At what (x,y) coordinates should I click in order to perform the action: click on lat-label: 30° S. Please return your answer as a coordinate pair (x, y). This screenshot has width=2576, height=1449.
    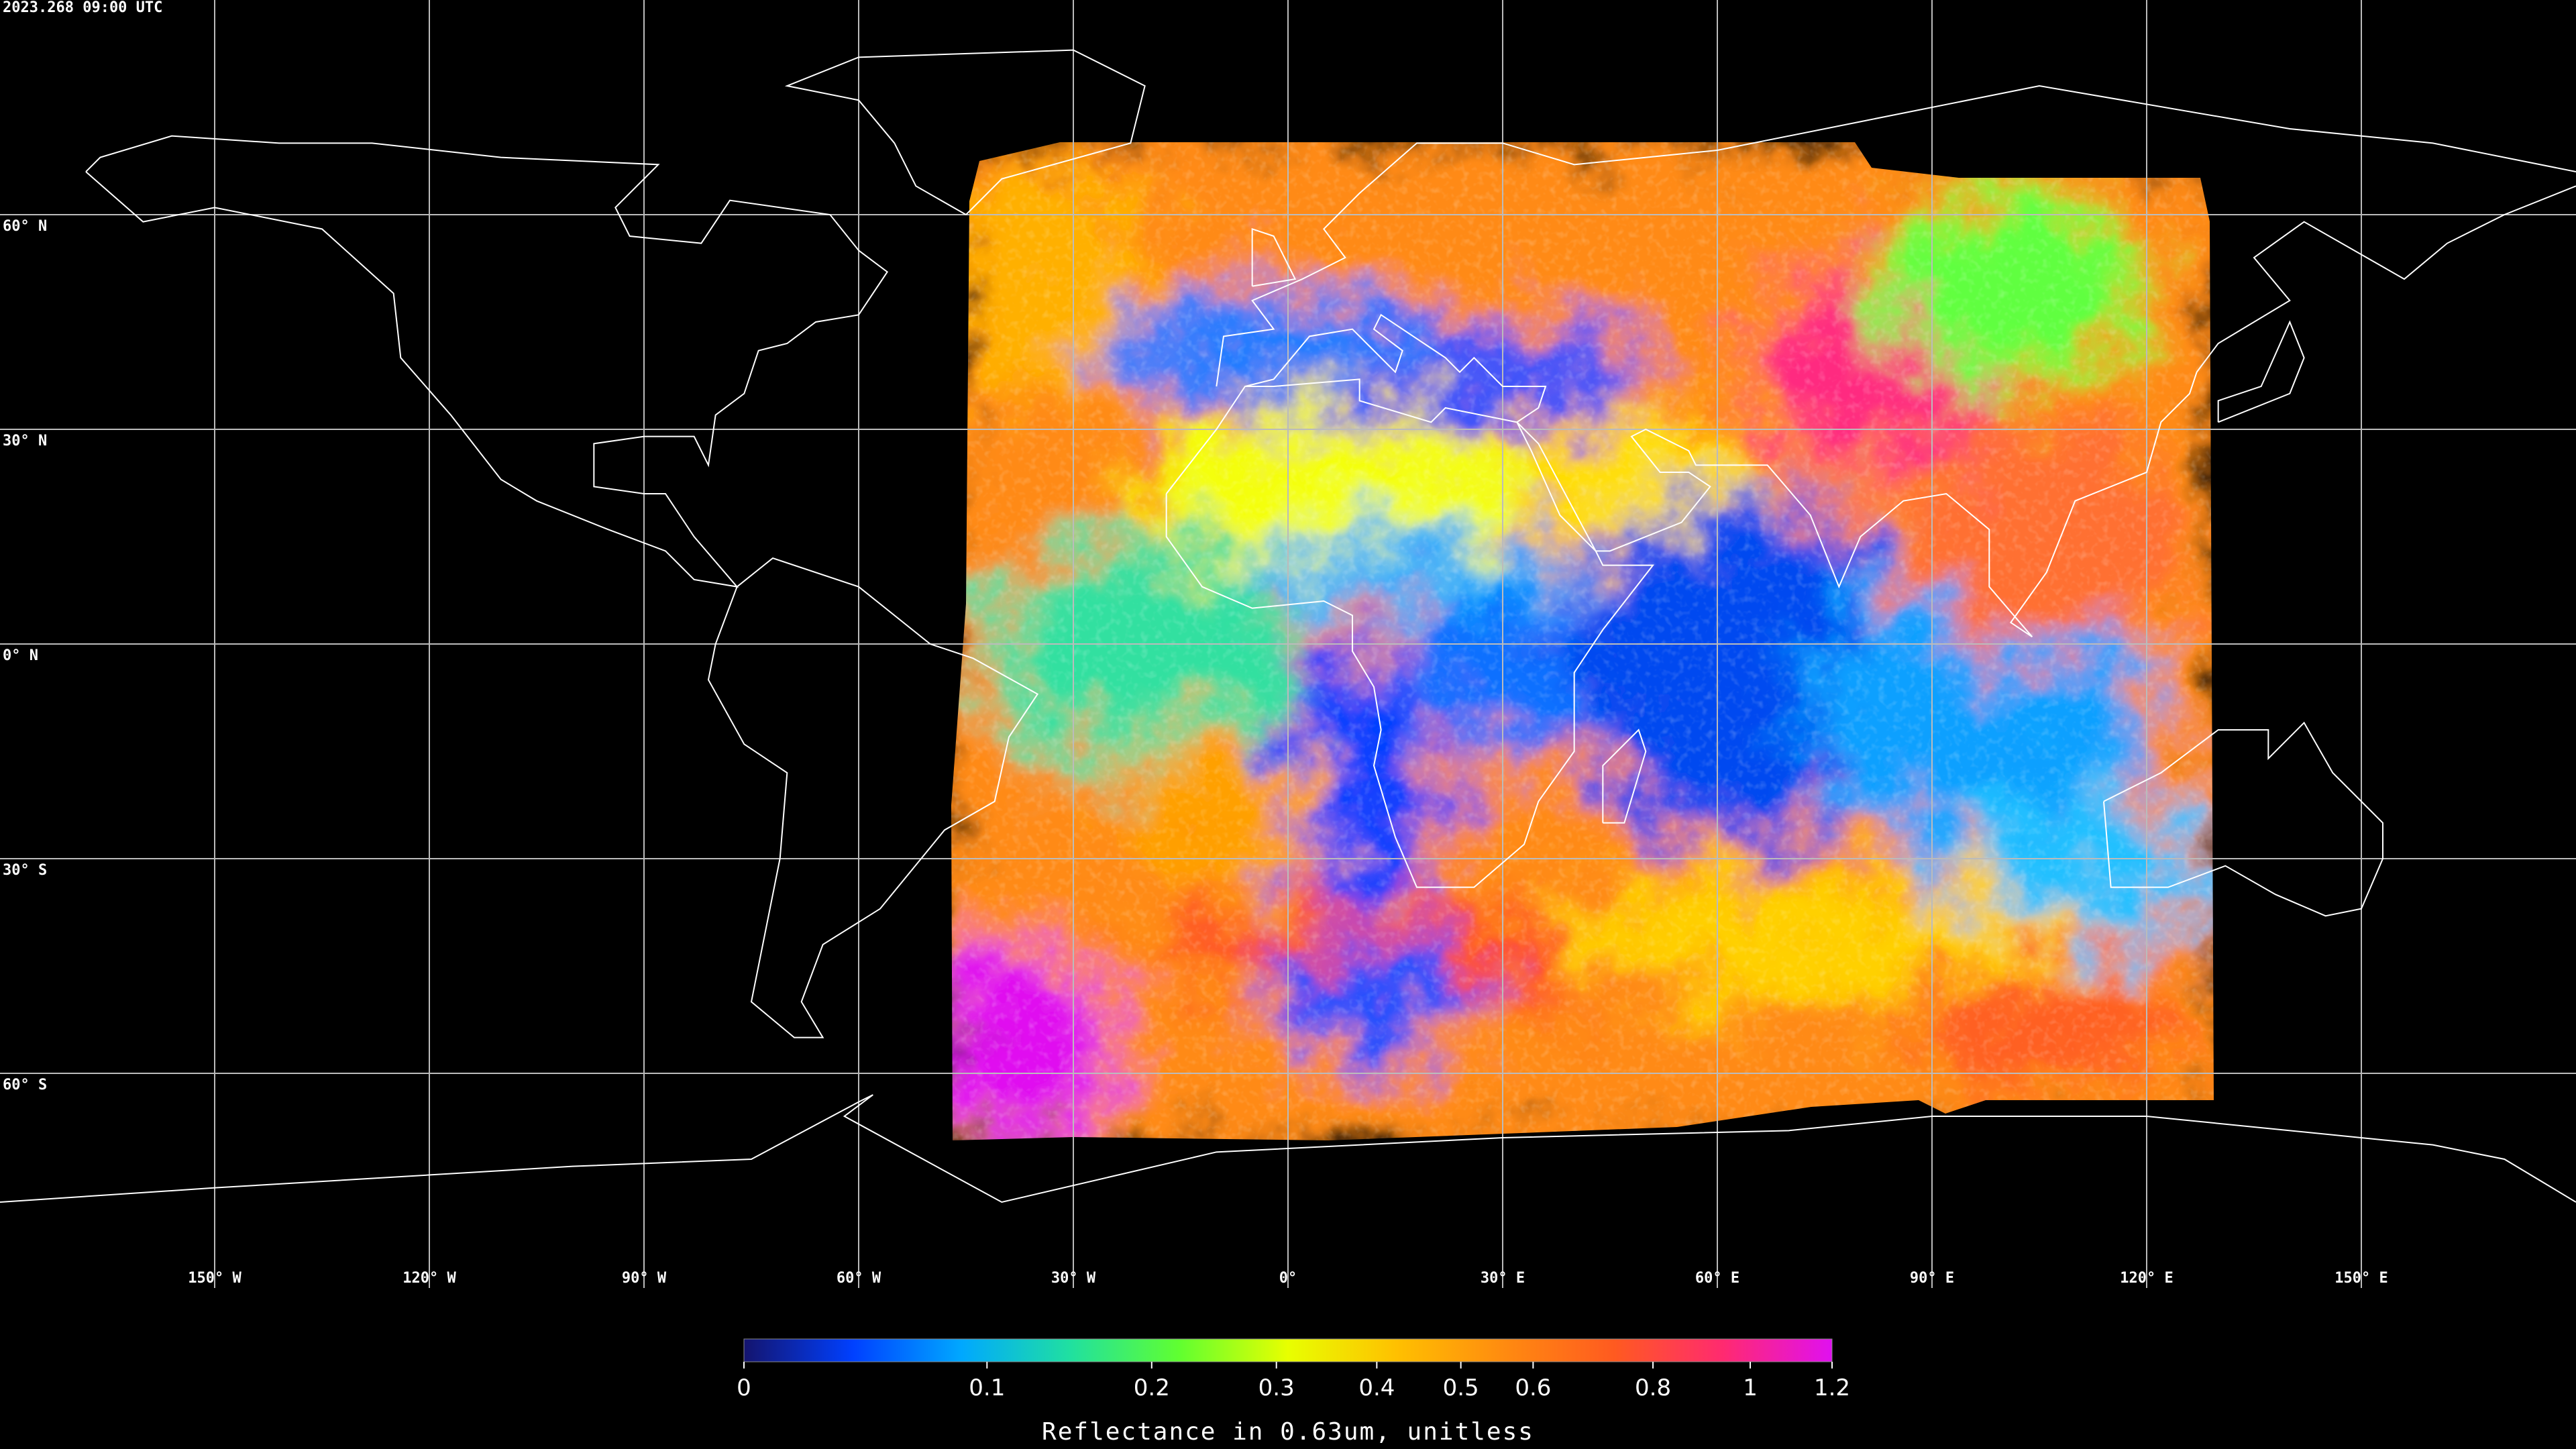
    Looking at the image, I should click on (25, 870).